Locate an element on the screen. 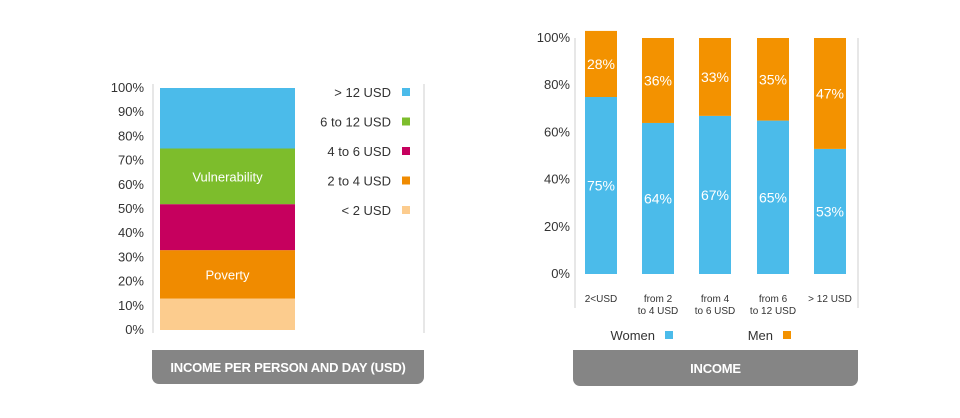 This screenshot has width=960, height=418. chart1-segment-label: Poverty is located at coordinates (227, 274).